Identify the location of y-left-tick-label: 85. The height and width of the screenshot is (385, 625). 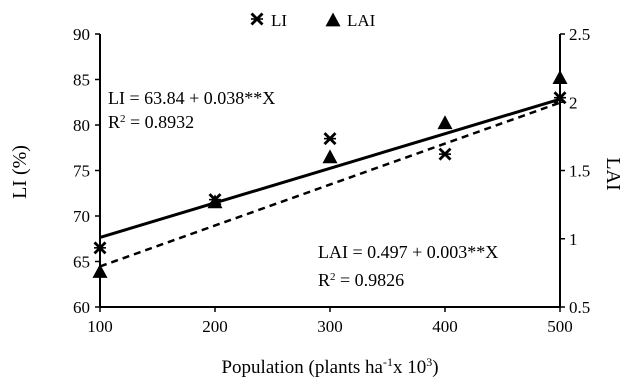
(81, 80).